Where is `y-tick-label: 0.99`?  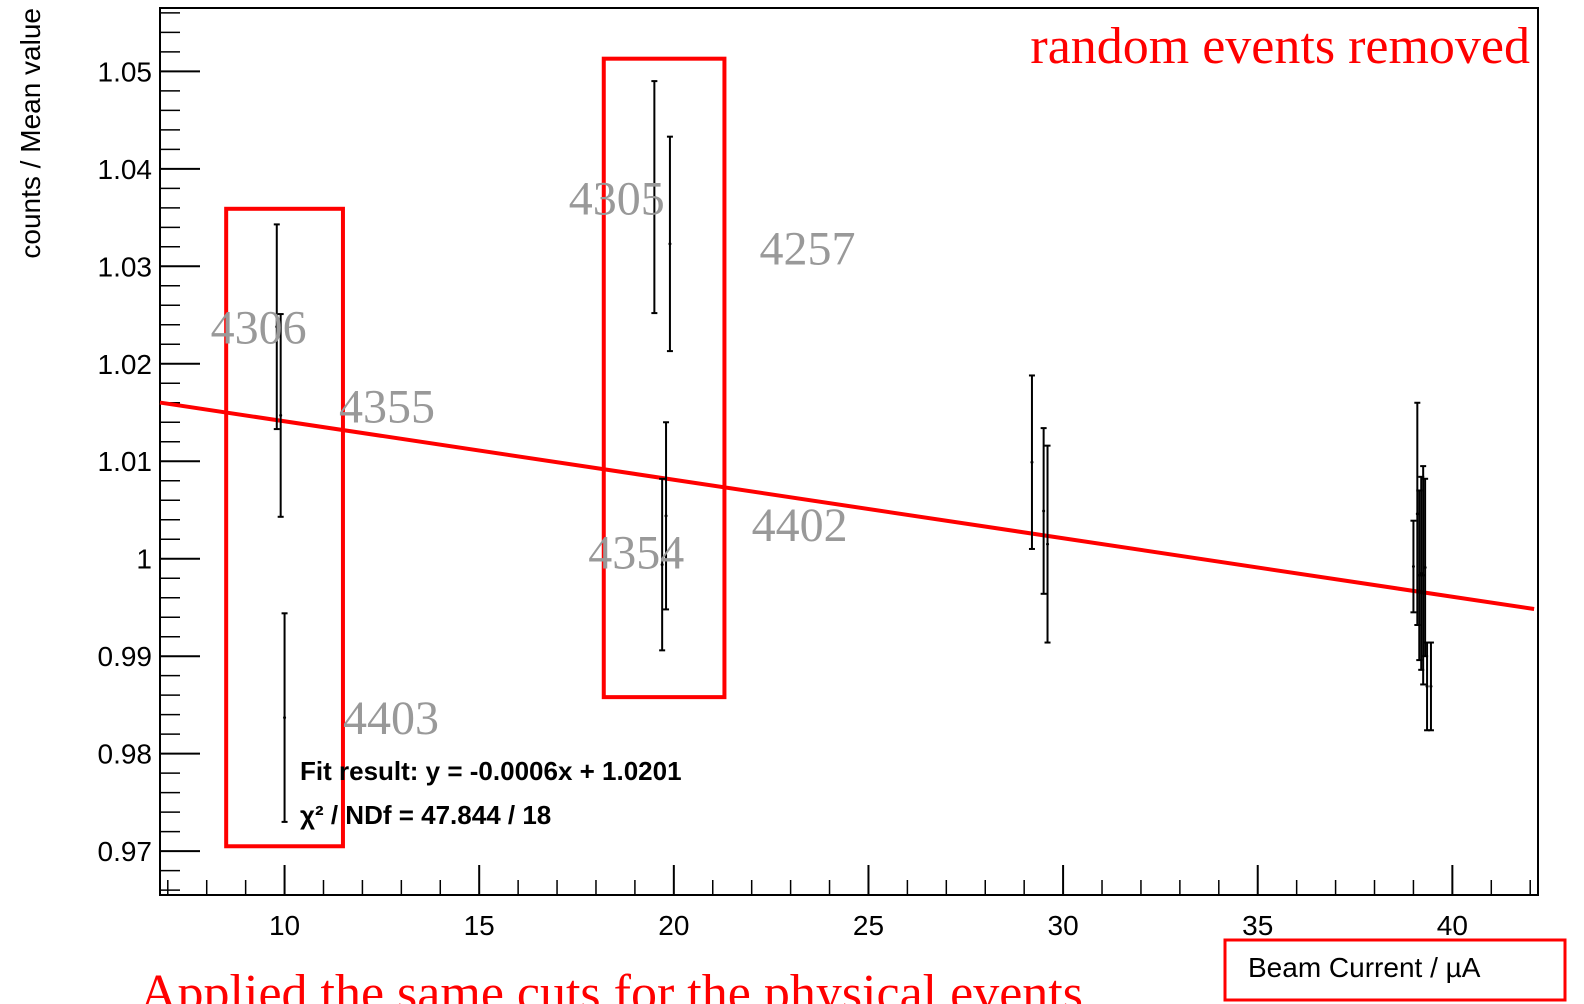 y-tick-label: 0.99 is located at coordinates (125, 656).